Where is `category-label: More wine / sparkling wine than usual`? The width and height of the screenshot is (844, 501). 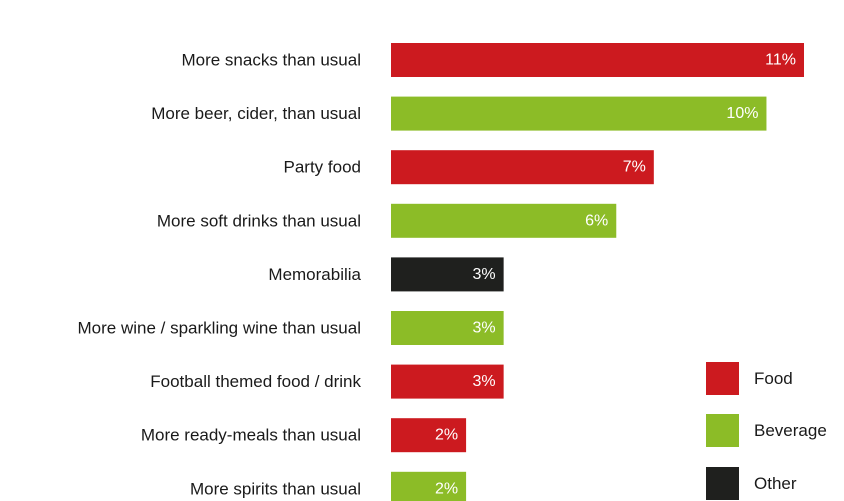
category-label: More wine / sparkling wine than usual is located at coordinates (219, 328).